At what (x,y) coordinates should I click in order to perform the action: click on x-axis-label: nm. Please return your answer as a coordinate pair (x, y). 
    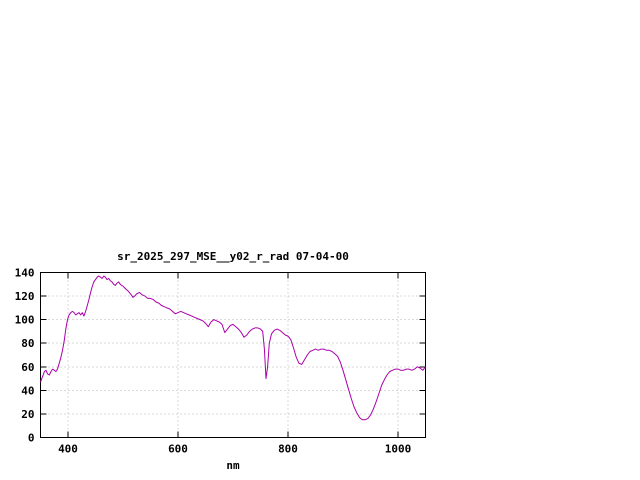
    Looking at the image, I should click on (233, 465).